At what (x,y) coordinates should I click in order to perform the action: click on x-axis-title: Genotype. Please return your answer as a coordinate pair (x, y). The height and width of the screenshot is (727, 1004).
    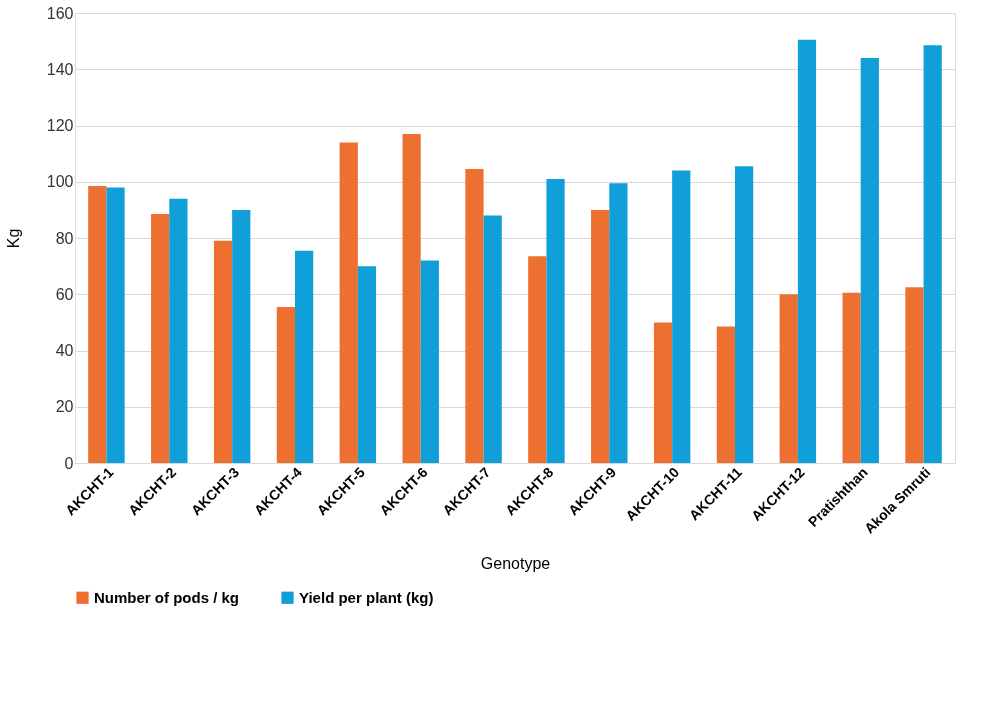
    Looking at the image, I should click on (515, 564).